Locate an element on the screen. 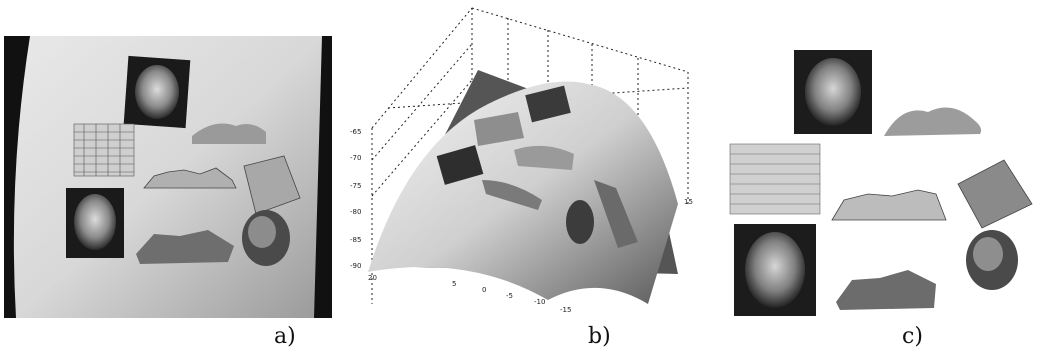  profile-image is located at coordinates (229, 133).